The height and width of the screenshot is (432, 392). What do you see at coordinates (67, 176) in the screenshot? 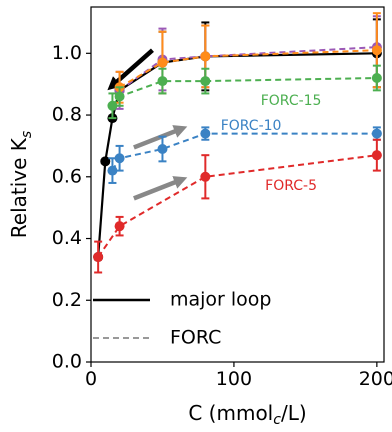
I see `y-tick-label: 0.6` at bounding box center [67, 176].